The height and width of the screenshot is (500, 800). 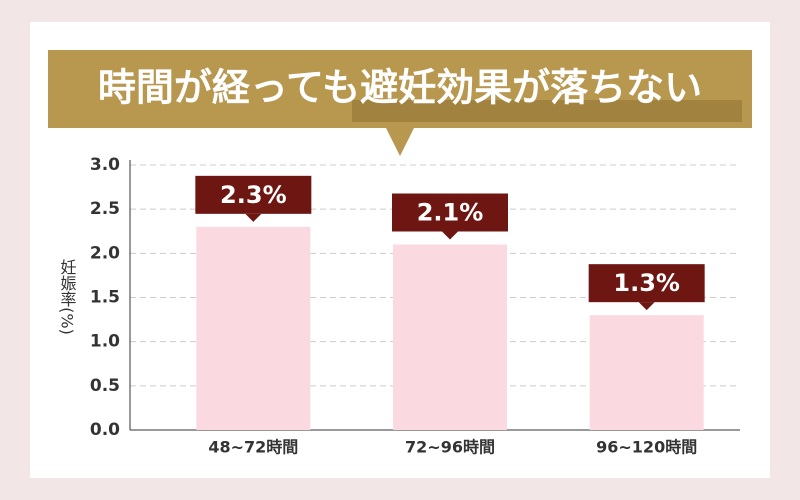 I want to click on y-tick-label: 2.5, so click(x=105, y=209).